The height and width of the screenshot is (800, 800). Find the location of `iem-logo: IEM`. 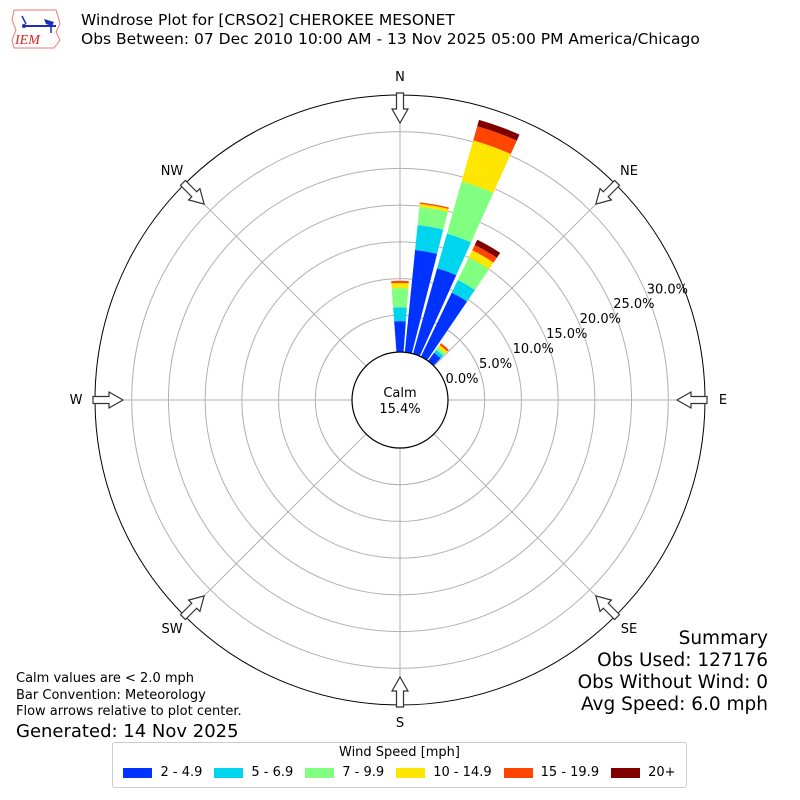

iem-logo: IEM is located at coordinates (34, 29).